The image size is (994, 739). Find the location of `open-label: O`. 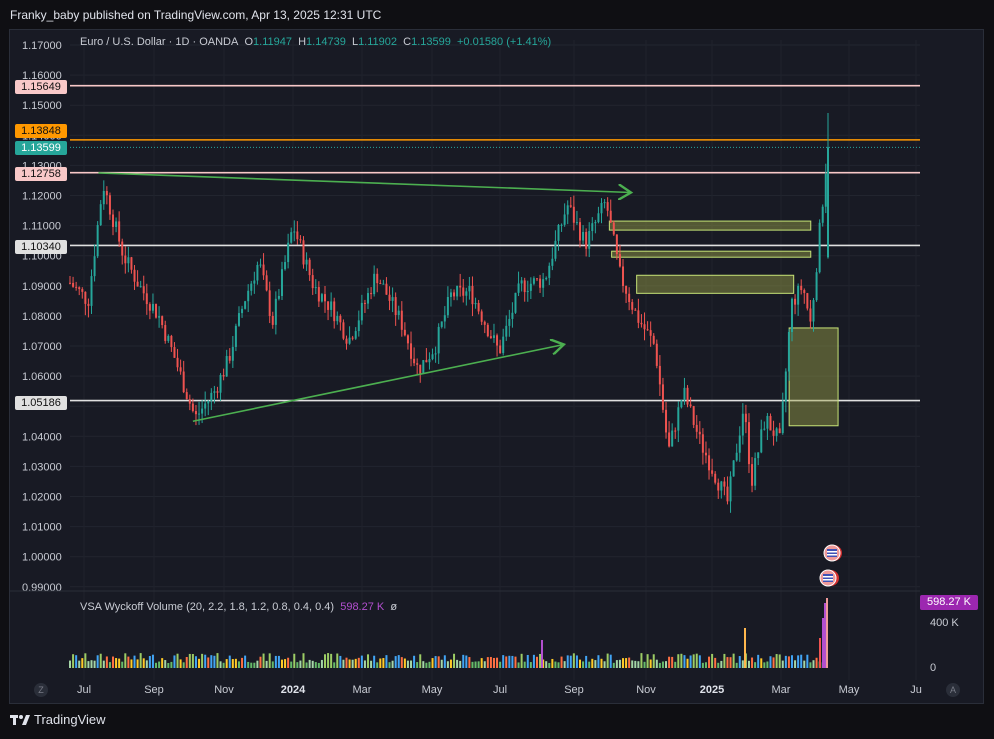

open-label: O is located at coordinates (249, 42).